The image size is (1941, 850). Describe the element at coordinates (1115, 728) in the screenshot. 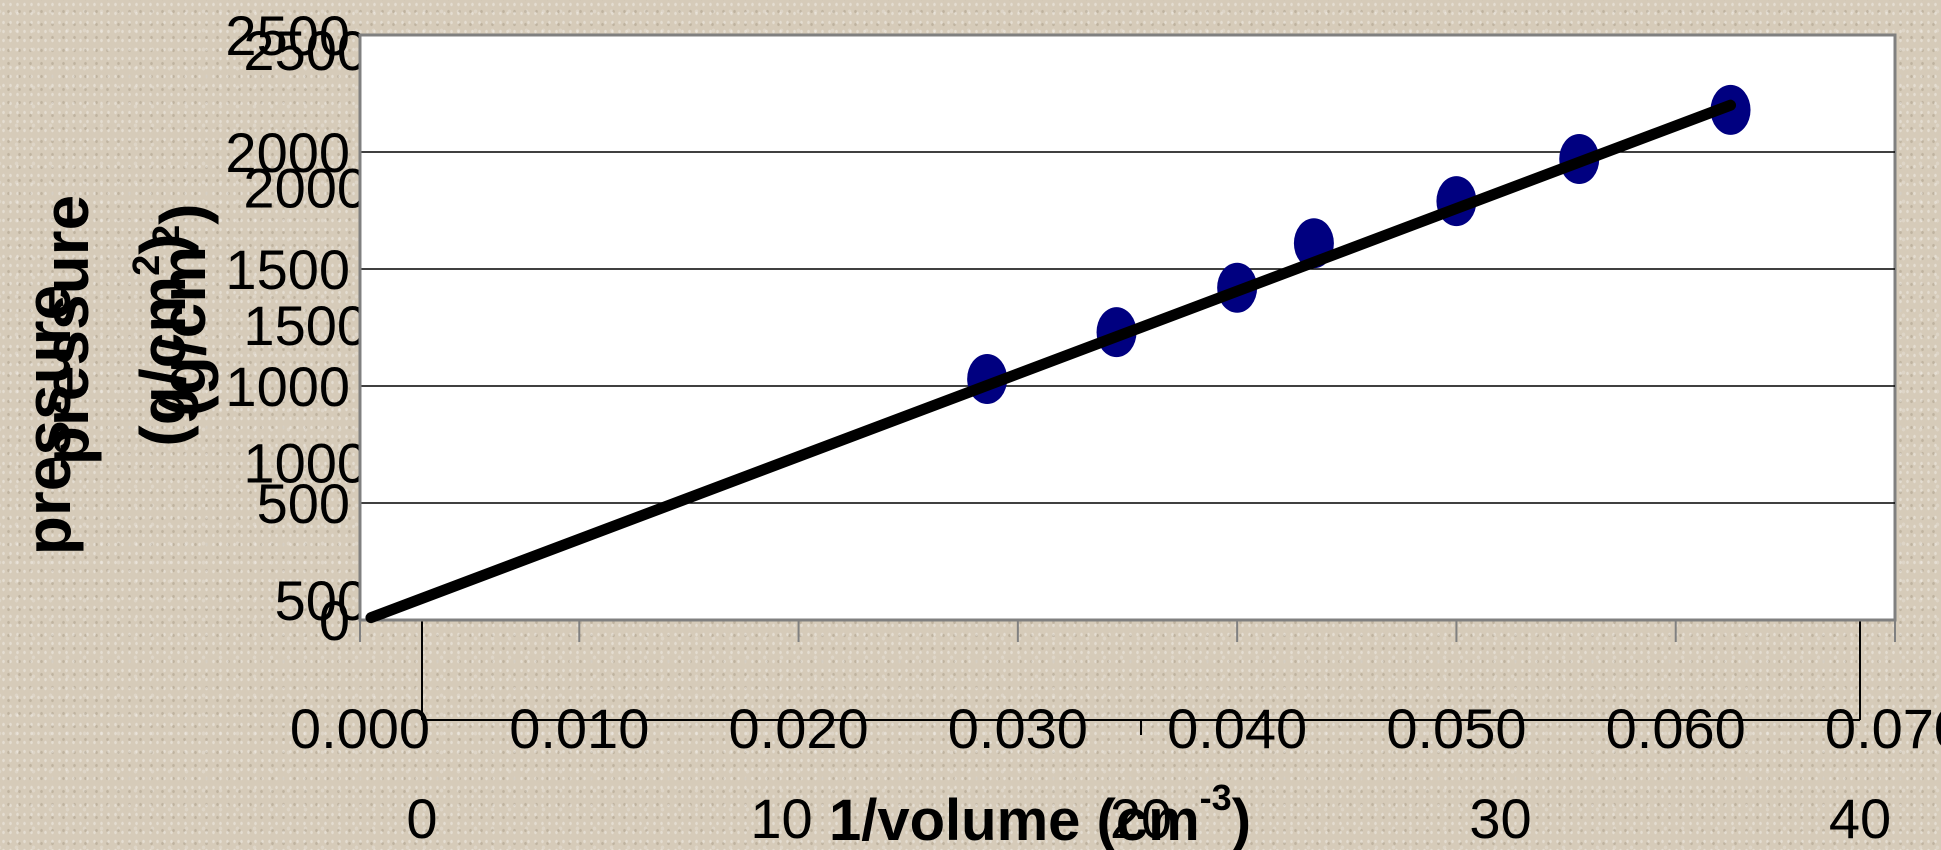

I see `x-tick-labels: 0.000 0.010 0.020 0.030 0.040 0.050 0.060 0.070` at that location.